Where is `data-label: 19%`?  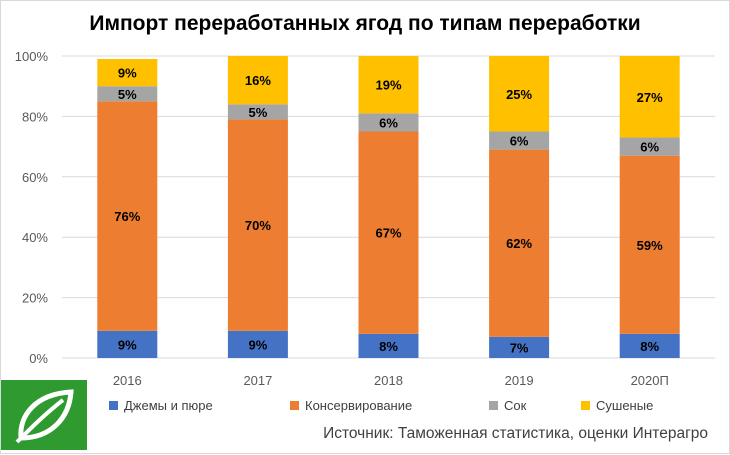
data-label: 19% is located at coordinates (388, 85).